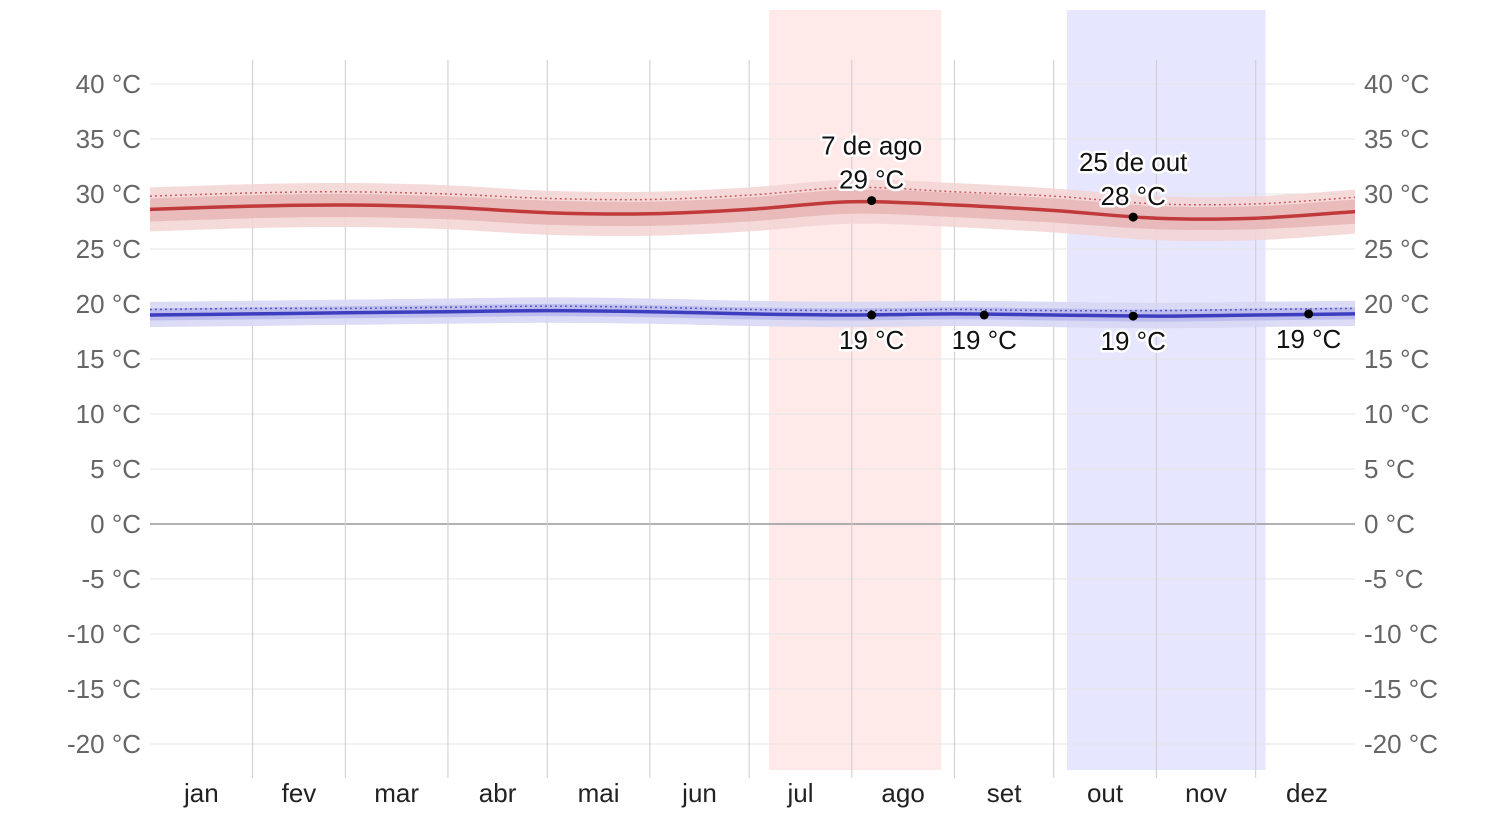 The image size is (1506, 814). Describe the element at coordinates (1004, 793) in the screenshot. I see `month-label-set: set` at that location.